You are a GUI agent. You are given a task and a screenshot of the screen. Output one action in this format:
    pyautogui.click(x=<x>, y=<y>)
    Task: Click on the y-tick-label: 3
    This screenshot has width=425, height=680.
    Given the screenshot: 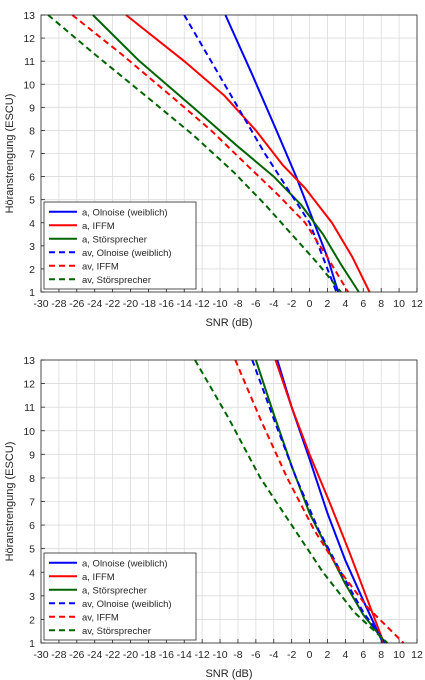 What is the action you would take?
    pyautogui.click(x=32, y=247)
    